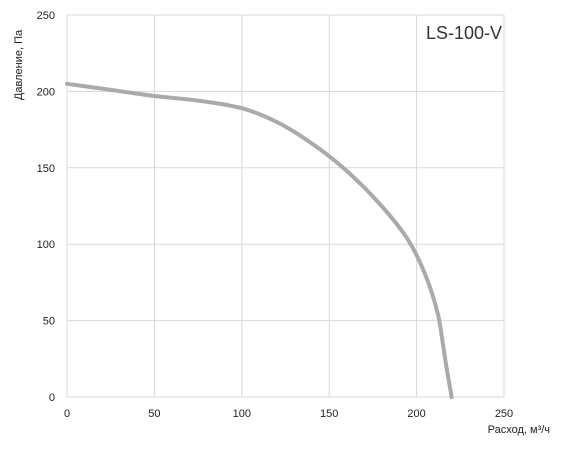  I want to click on x-tick-label-2: 100, so click(242, 414).